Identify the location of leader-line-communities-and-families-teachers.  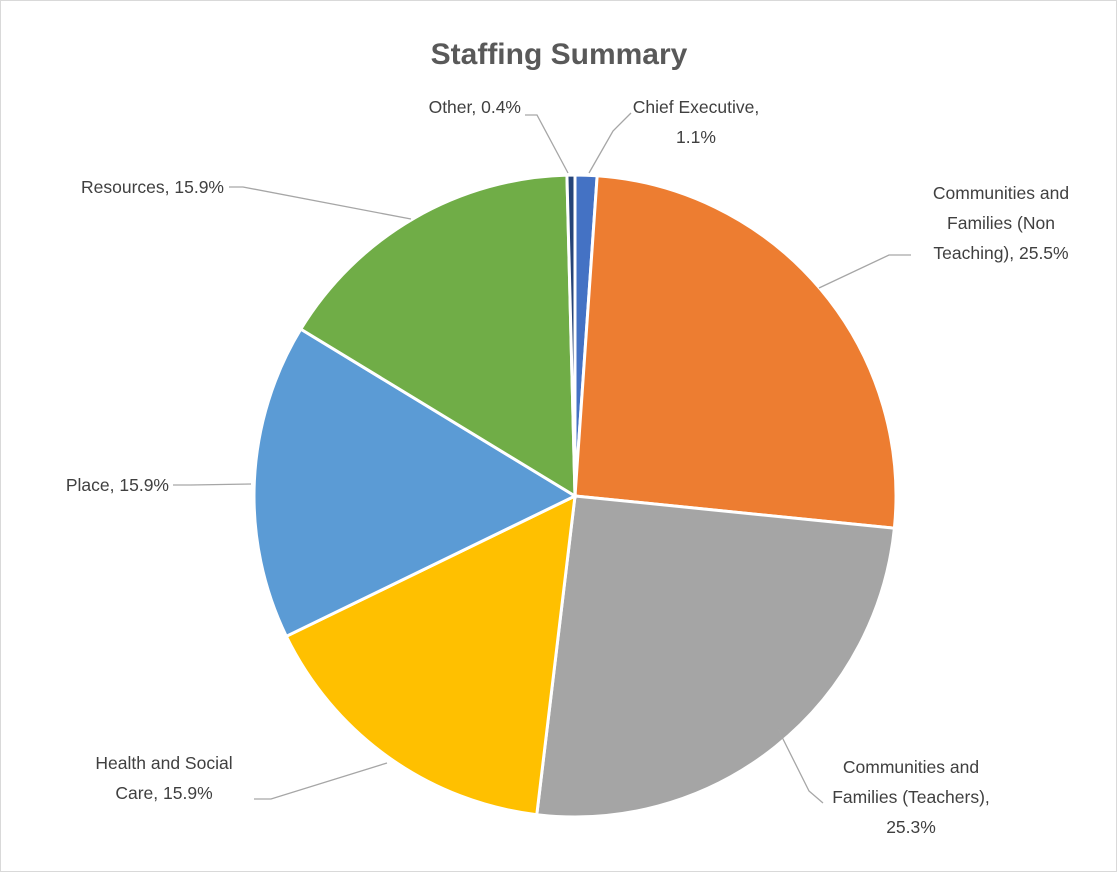
(800, 766).